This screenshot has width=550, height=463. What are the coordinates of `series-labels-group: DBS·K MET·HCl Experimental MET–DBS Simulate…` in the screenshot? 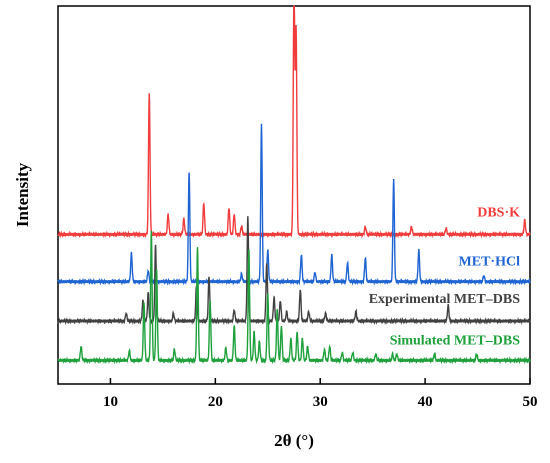 It's located at (444, 276).